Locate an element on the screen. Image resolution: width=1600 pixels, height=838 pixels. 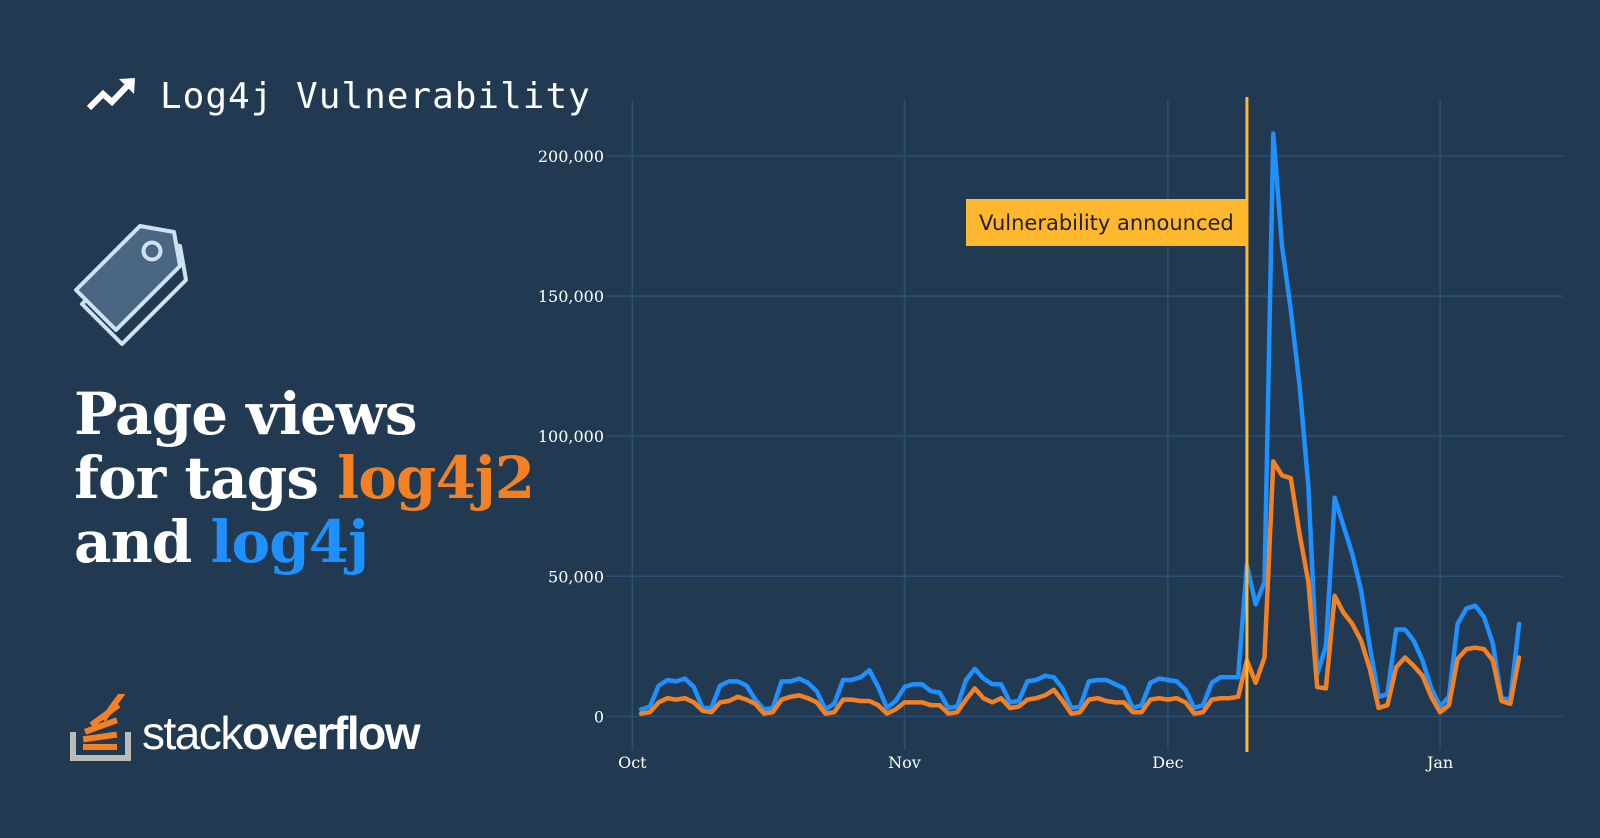
y-axis-tick-labels: 0 50,000 100,000 150,000 200,000 is located at coordinates (571, 436).